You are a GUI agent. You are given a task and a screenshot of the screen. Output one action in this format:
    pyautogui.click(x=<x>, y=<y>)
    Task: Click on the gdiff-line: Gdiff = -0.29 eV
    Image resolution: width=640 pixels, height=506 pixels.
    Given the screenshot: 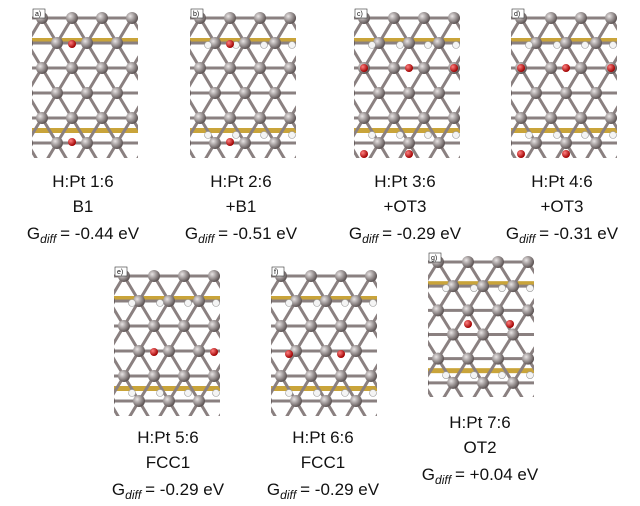 What is the action you would take?
    pyautogui.click(x=323, y=491)
    